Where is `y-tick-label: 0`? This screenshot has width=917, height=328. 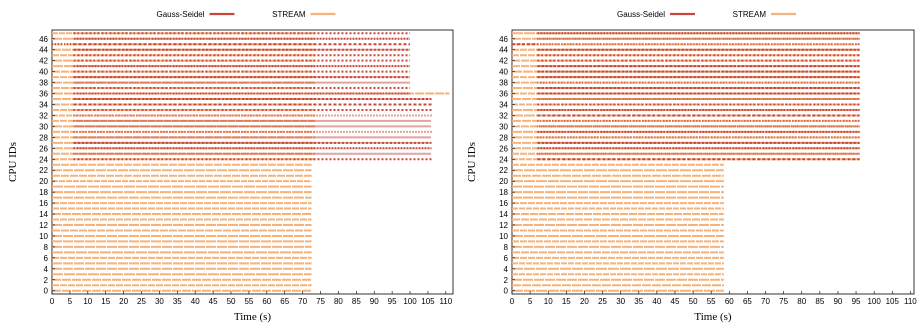 y-tick-label: 0 is located at coordinates (506, 291).